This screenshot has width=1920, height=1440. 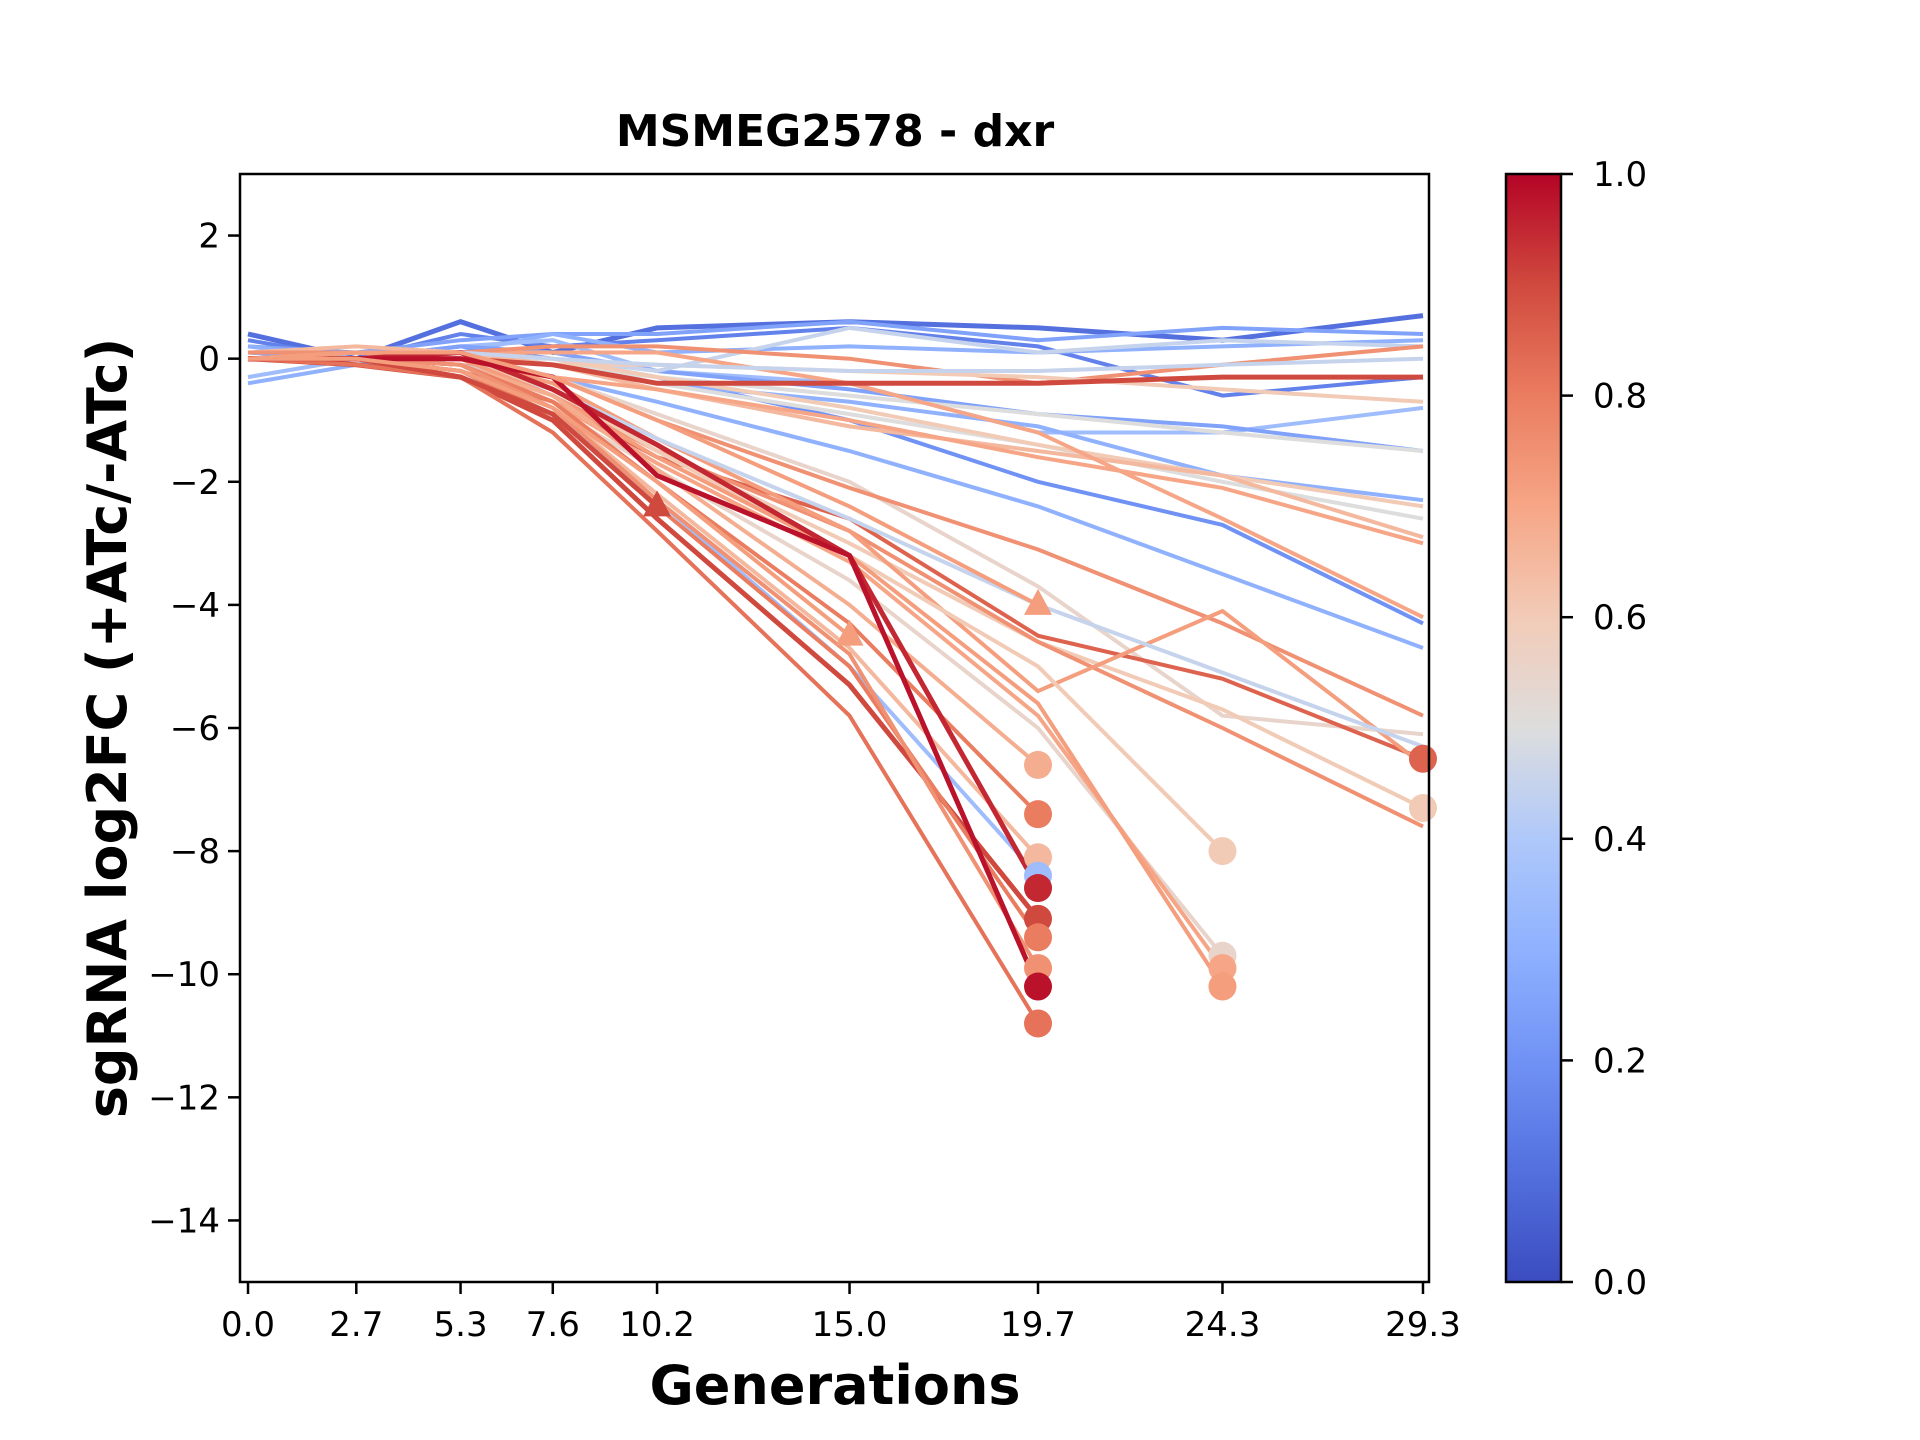 What do you see at coordinates (657, 1325) in the screenshot?
I see `x-tick-label: 10.2` at bounding box center [657, 1325].